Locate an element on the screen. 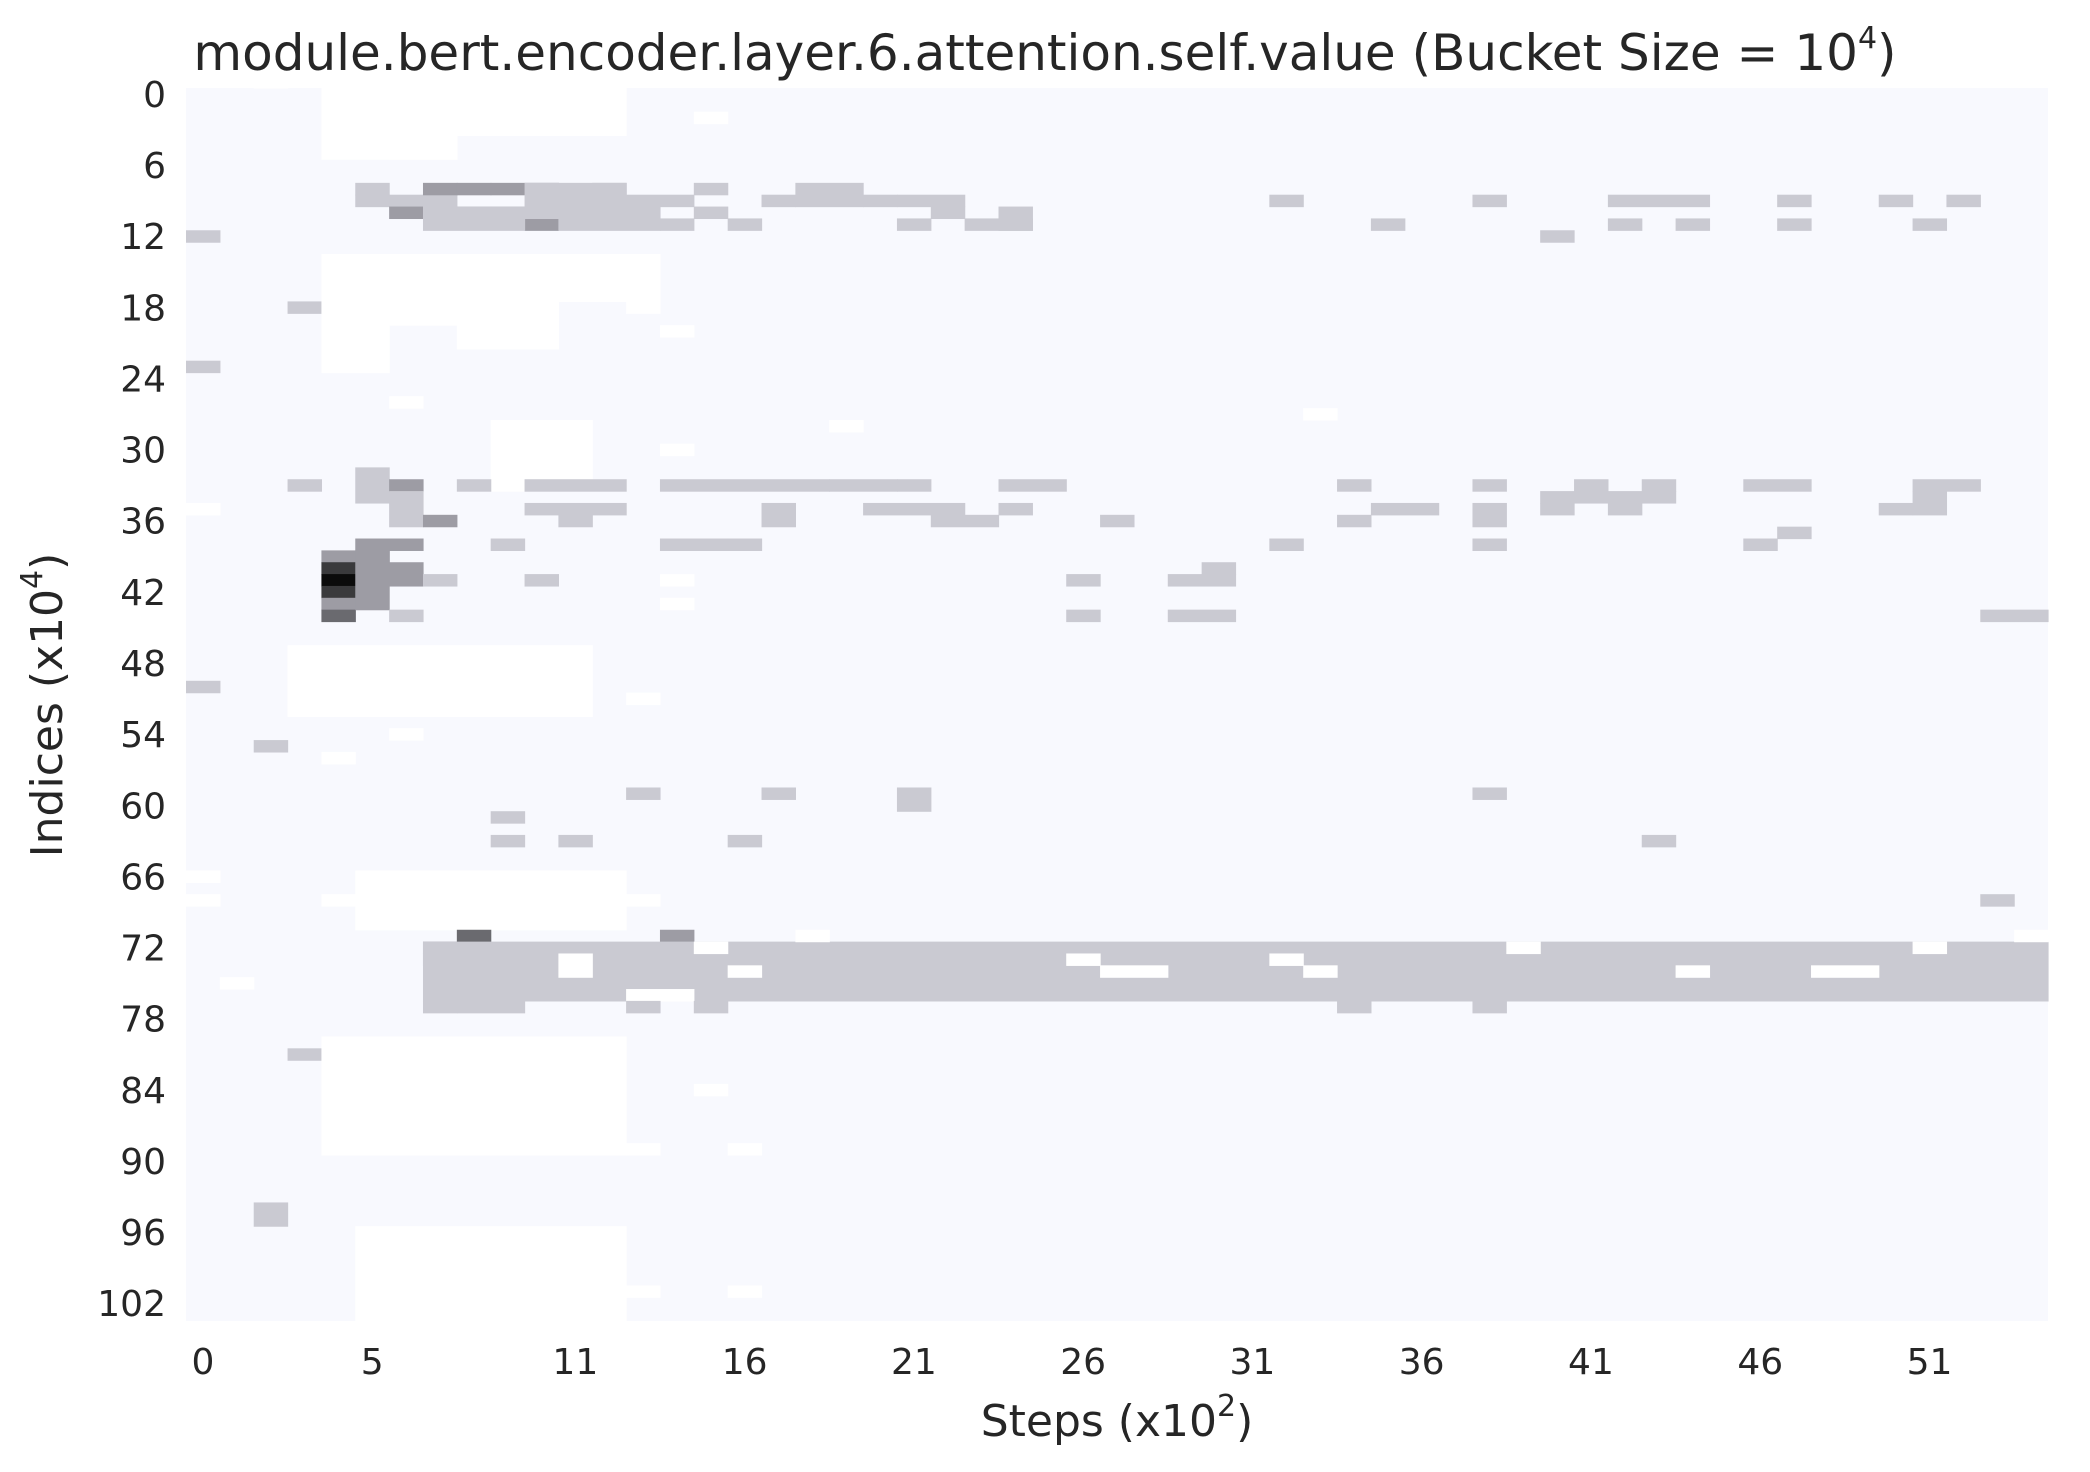 Image resolution: width=2090 pixels, height=1472 pixels. x-tick-label: 5 is located at coordinates (372, 1362).